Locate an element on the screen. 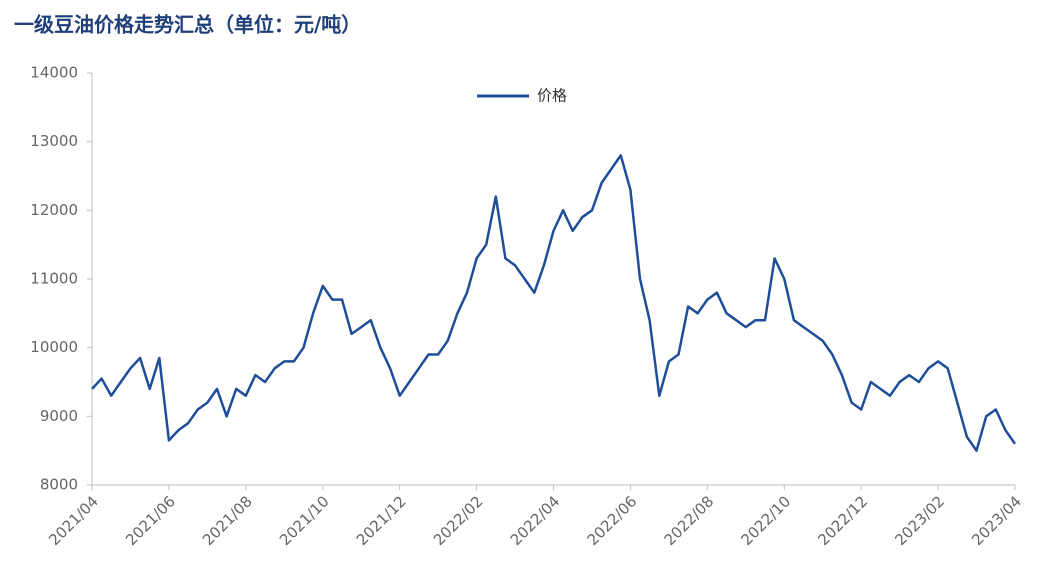  y-tick-label: 13000 is located at coordinates (54, 141).